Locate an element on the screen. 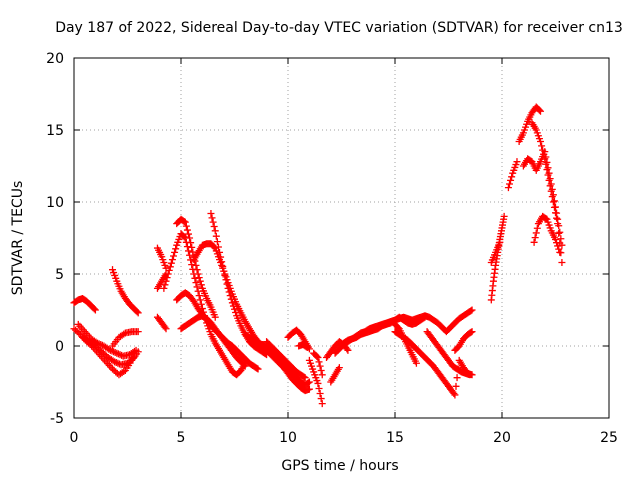  series-aa is located at coordinates (405, 343).